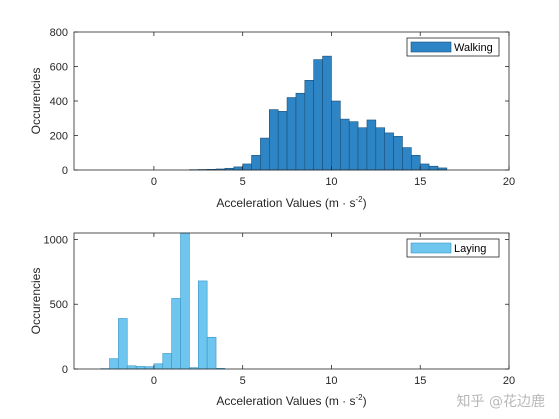 Image resolution: width=559 pixels, height=419 pixels. I want to click on legend-label: Laying, so click(470, 249).